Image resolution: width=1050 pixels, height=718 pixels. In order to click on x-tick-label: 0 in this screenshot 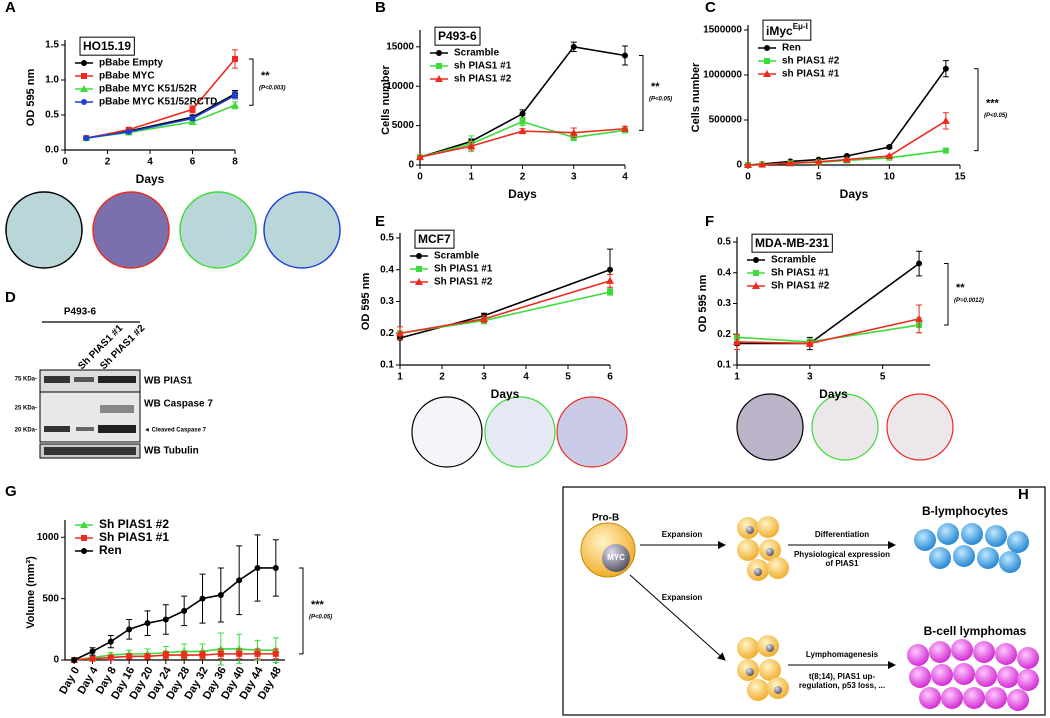, I will do `click(420, 177)`.